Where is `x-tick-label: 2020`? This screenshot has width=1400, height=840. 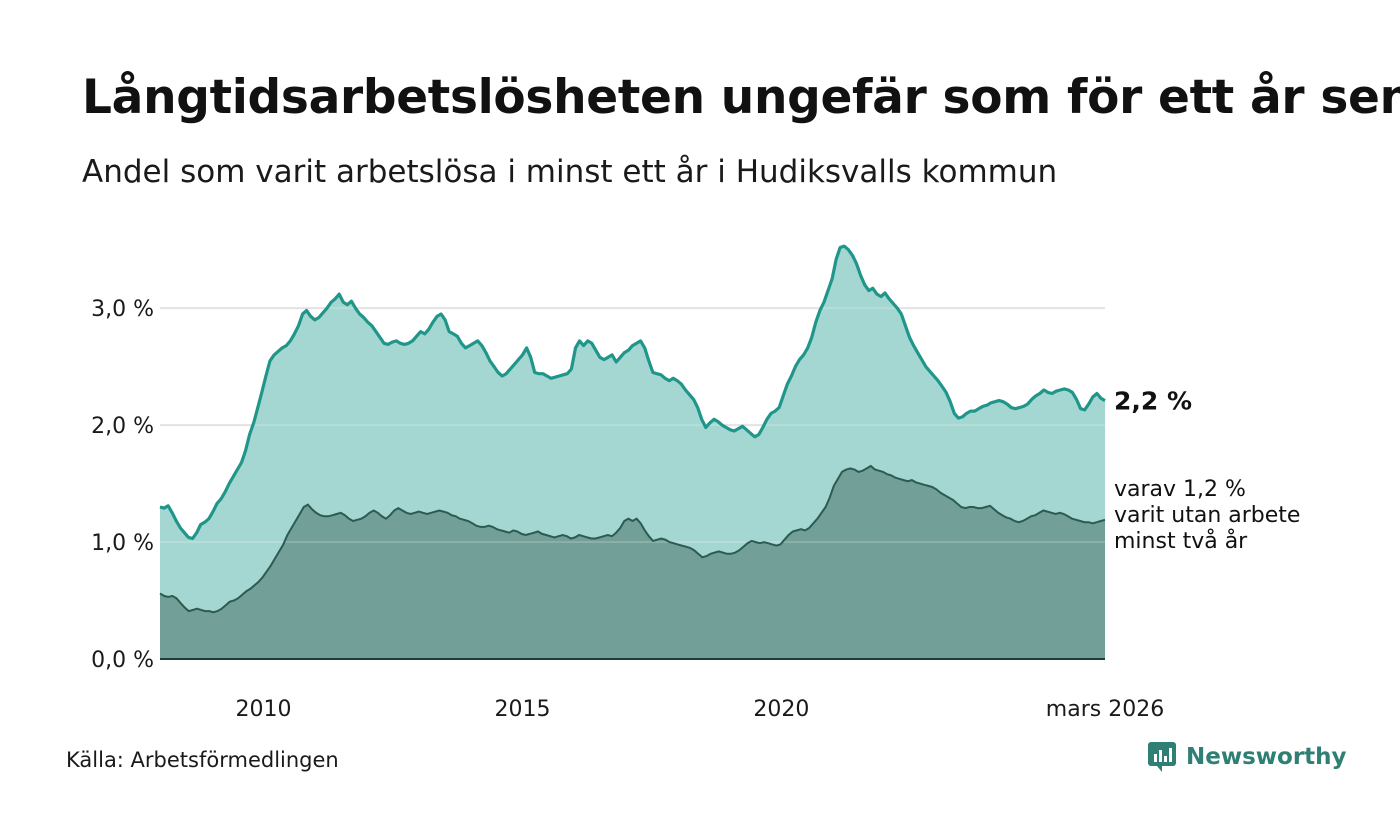 x-tick-label: 2020 is located at coordinates (781, 709).